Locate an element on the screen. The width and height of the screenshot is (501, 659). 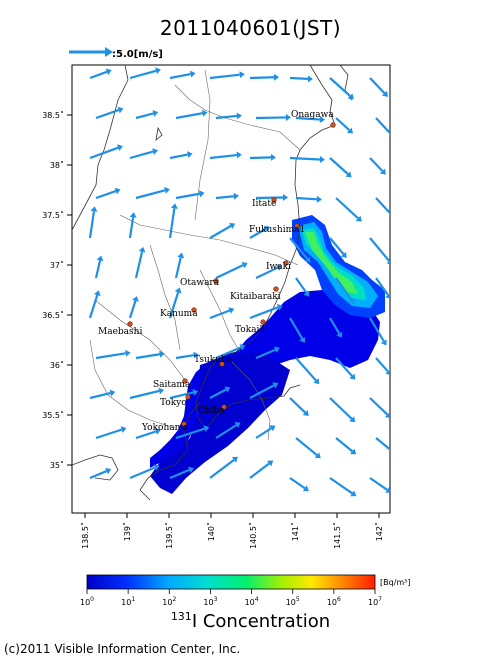
lon-tick-label: 139.5˚ is located at coordinates (169, 535).